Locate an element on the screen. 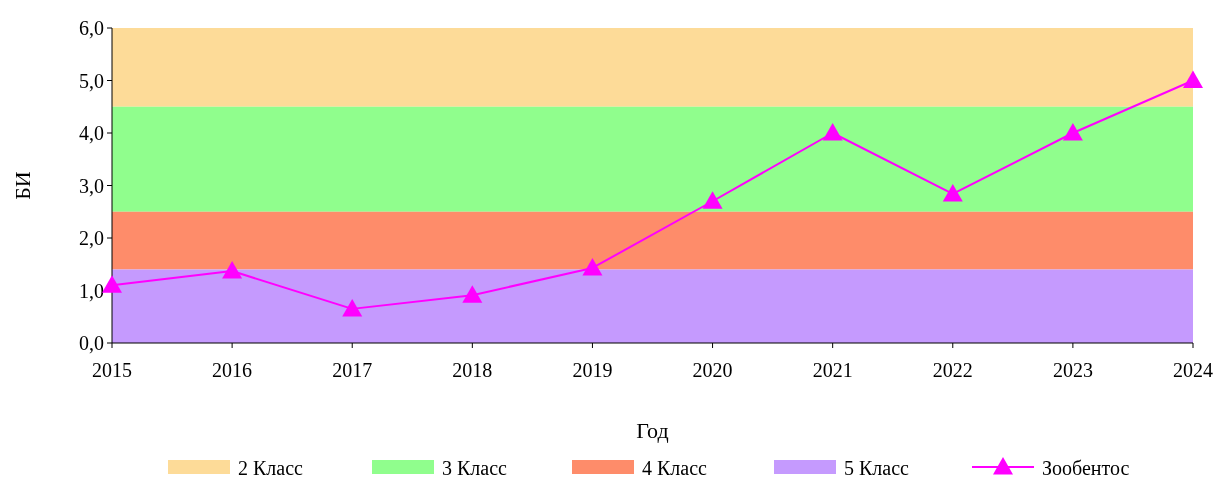 This screenshot has width=1228, height=482. y-tick-label: 1,0 is located at coordinates (91, 290).